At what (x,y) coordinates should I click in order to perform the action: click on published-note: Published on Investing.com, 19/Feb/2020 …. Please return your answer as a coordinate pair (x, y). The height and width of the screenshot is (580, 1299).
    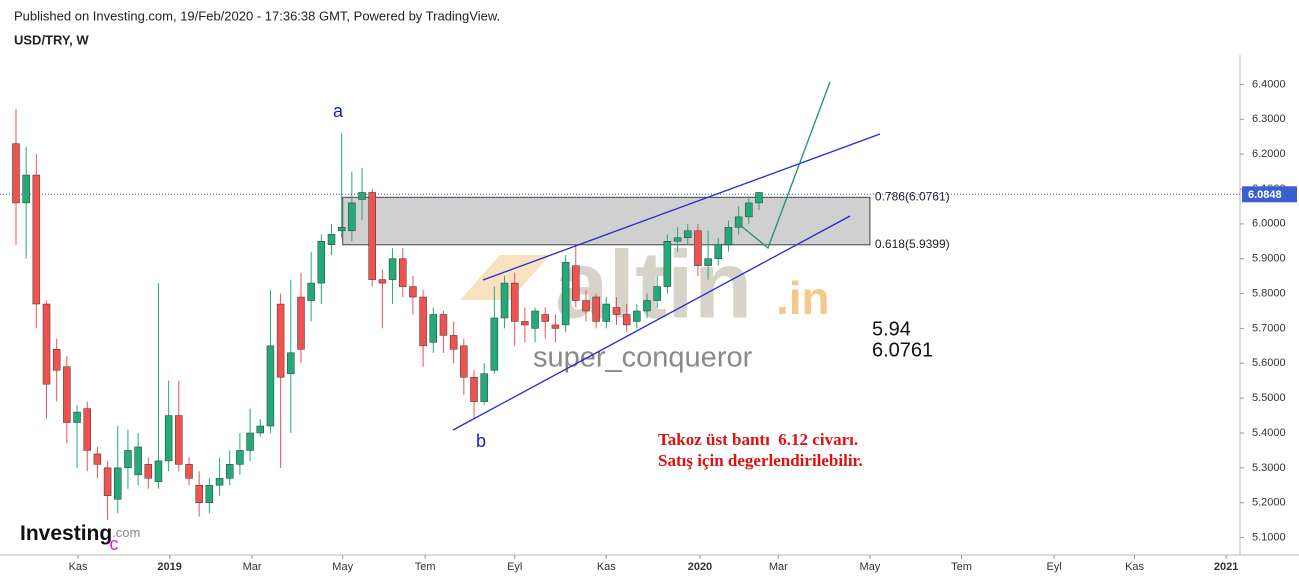
    Looking at the image, I should click on (257, 15).